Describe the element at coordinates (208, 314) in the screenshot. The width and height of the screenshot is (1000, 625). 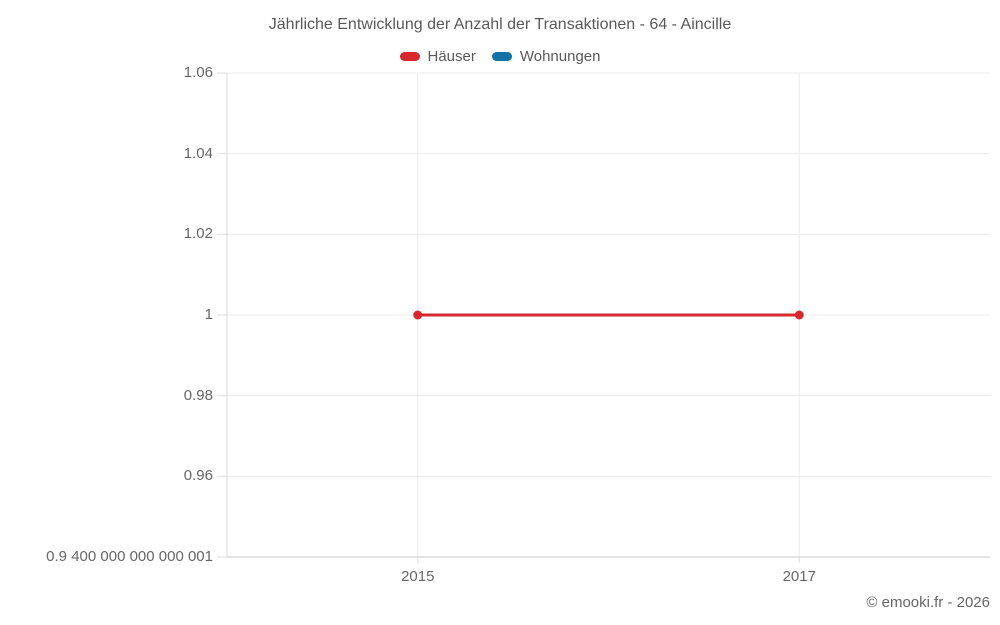
I see `y-axis-label: 1` at that location.